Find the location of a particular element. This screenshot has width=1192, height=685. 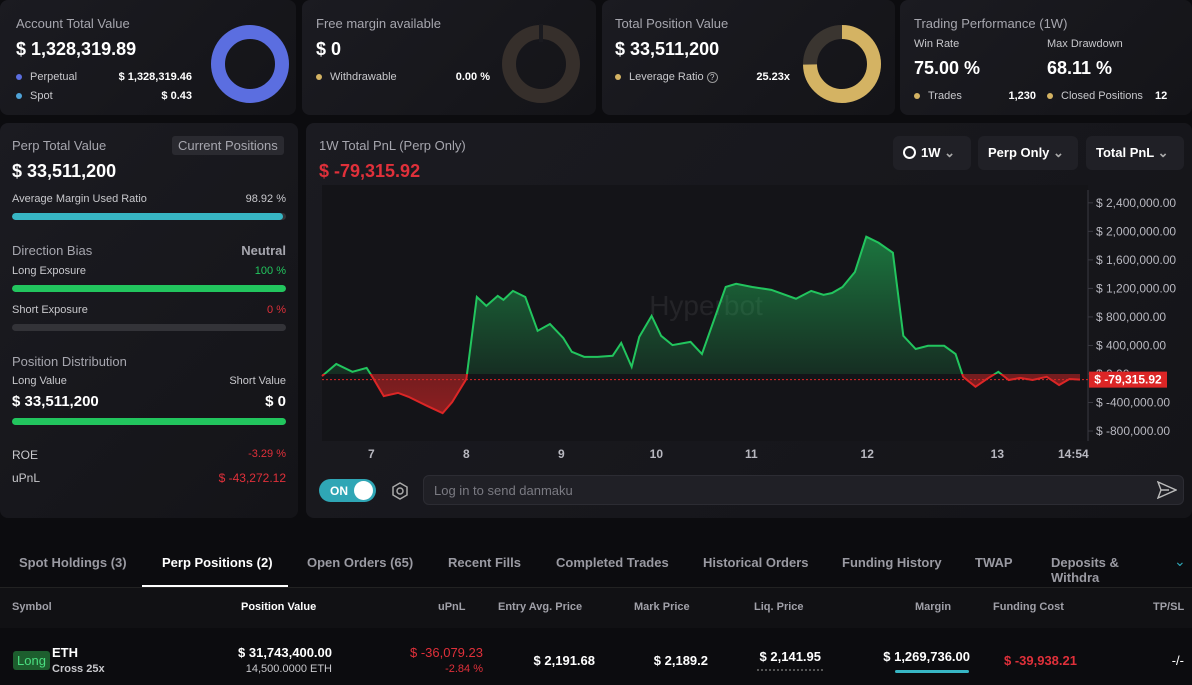

scope-select: Perp Only ⌄ is located at coordinates (1028, 153).